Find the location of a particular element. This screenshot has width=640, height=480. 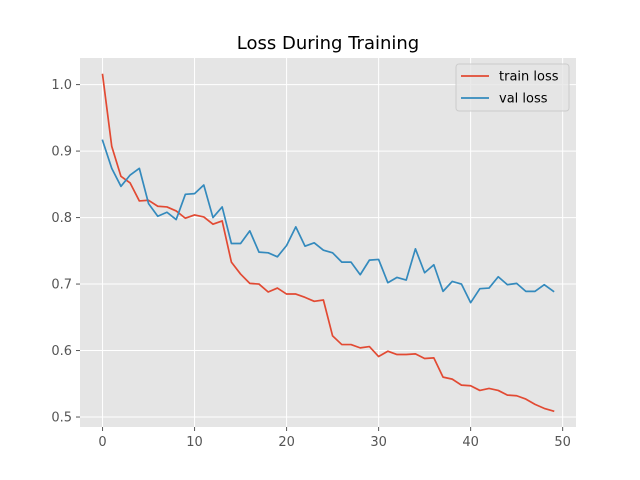

x-tick-label: 10 is located at coordinates (194, 442).